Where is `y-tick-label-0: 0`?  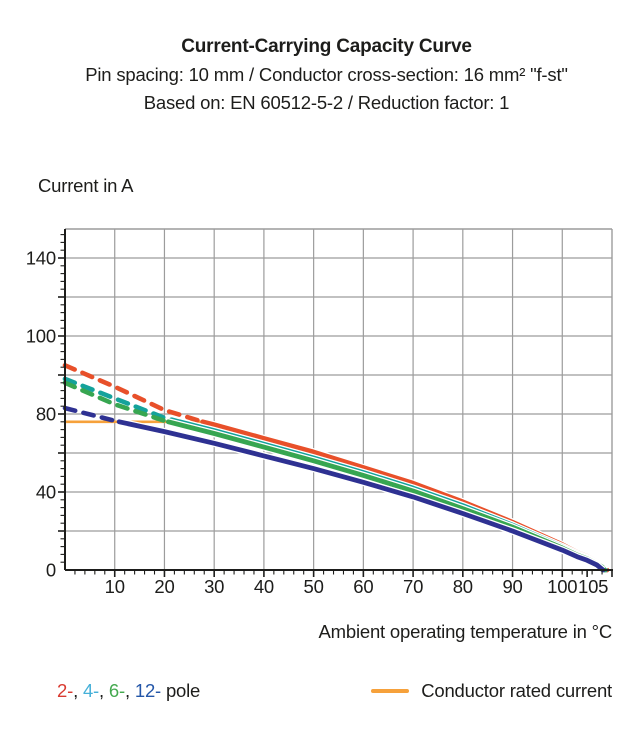 y-tick-label-0: 0 is located at coordinates (51, 570).